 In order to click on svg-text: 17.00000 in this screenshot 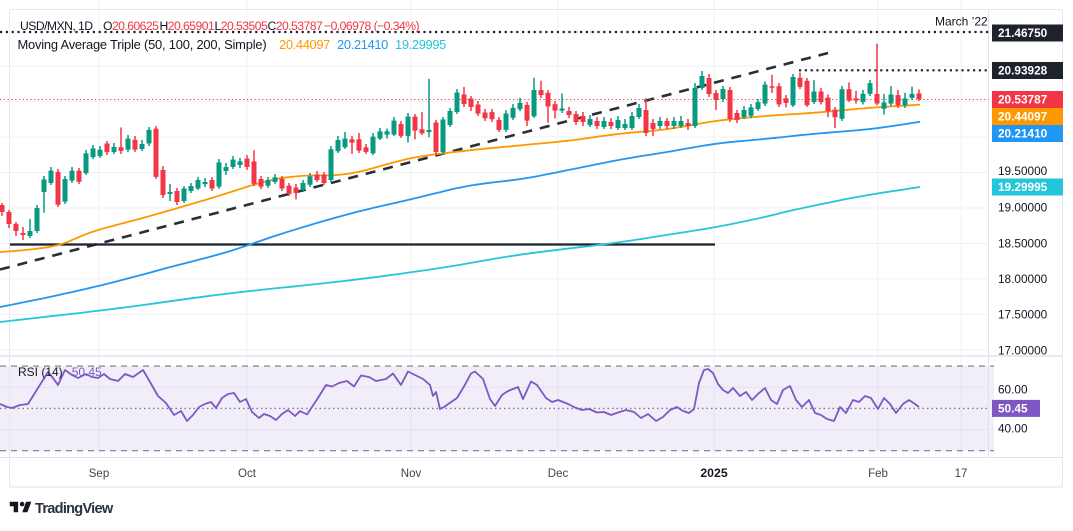, I will do `click(1023, 351)`.